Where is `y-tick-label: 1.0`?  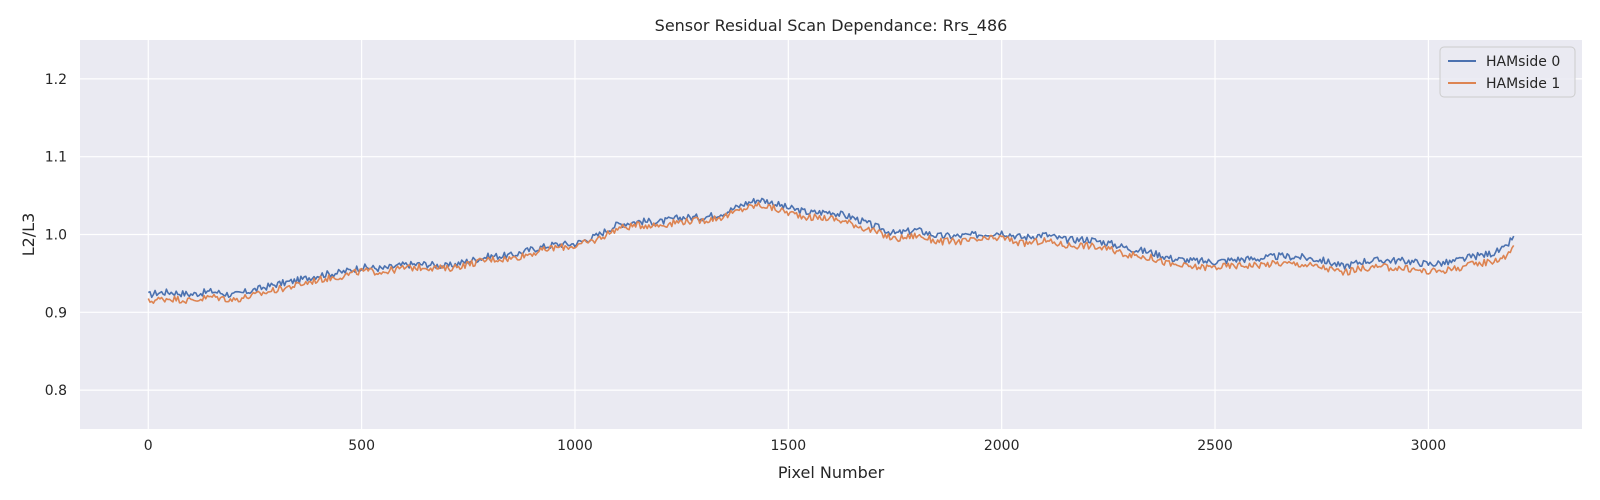 y-tick-label: 1.0 is located at coordinates (56, 236).